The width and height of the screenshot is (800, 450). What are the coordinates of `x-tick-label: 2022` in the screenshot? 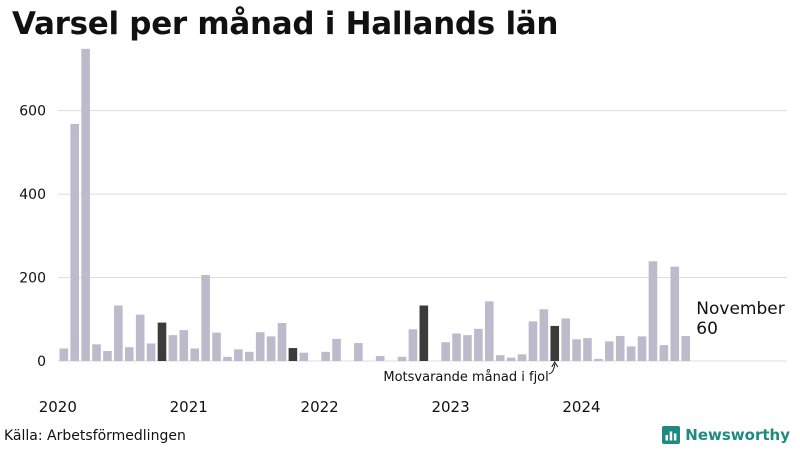 It's located at (320, 407).